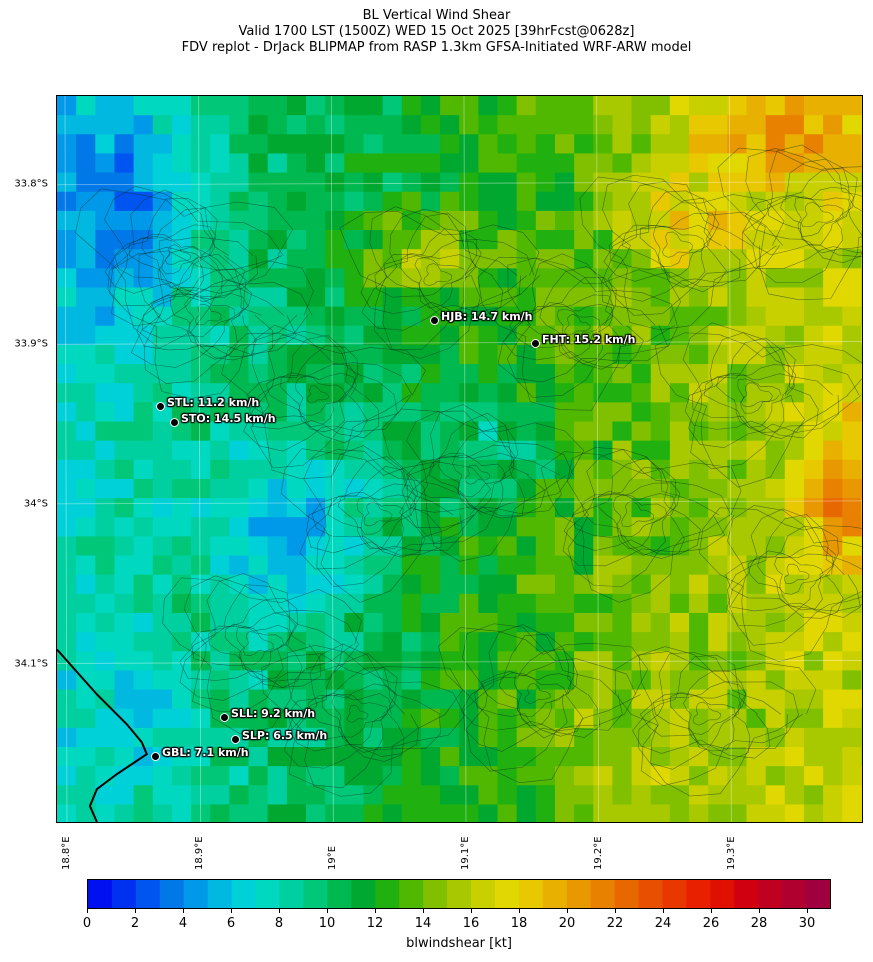  I want to click on station-label: SLP: 6.5 km/h, so click(285, 735).